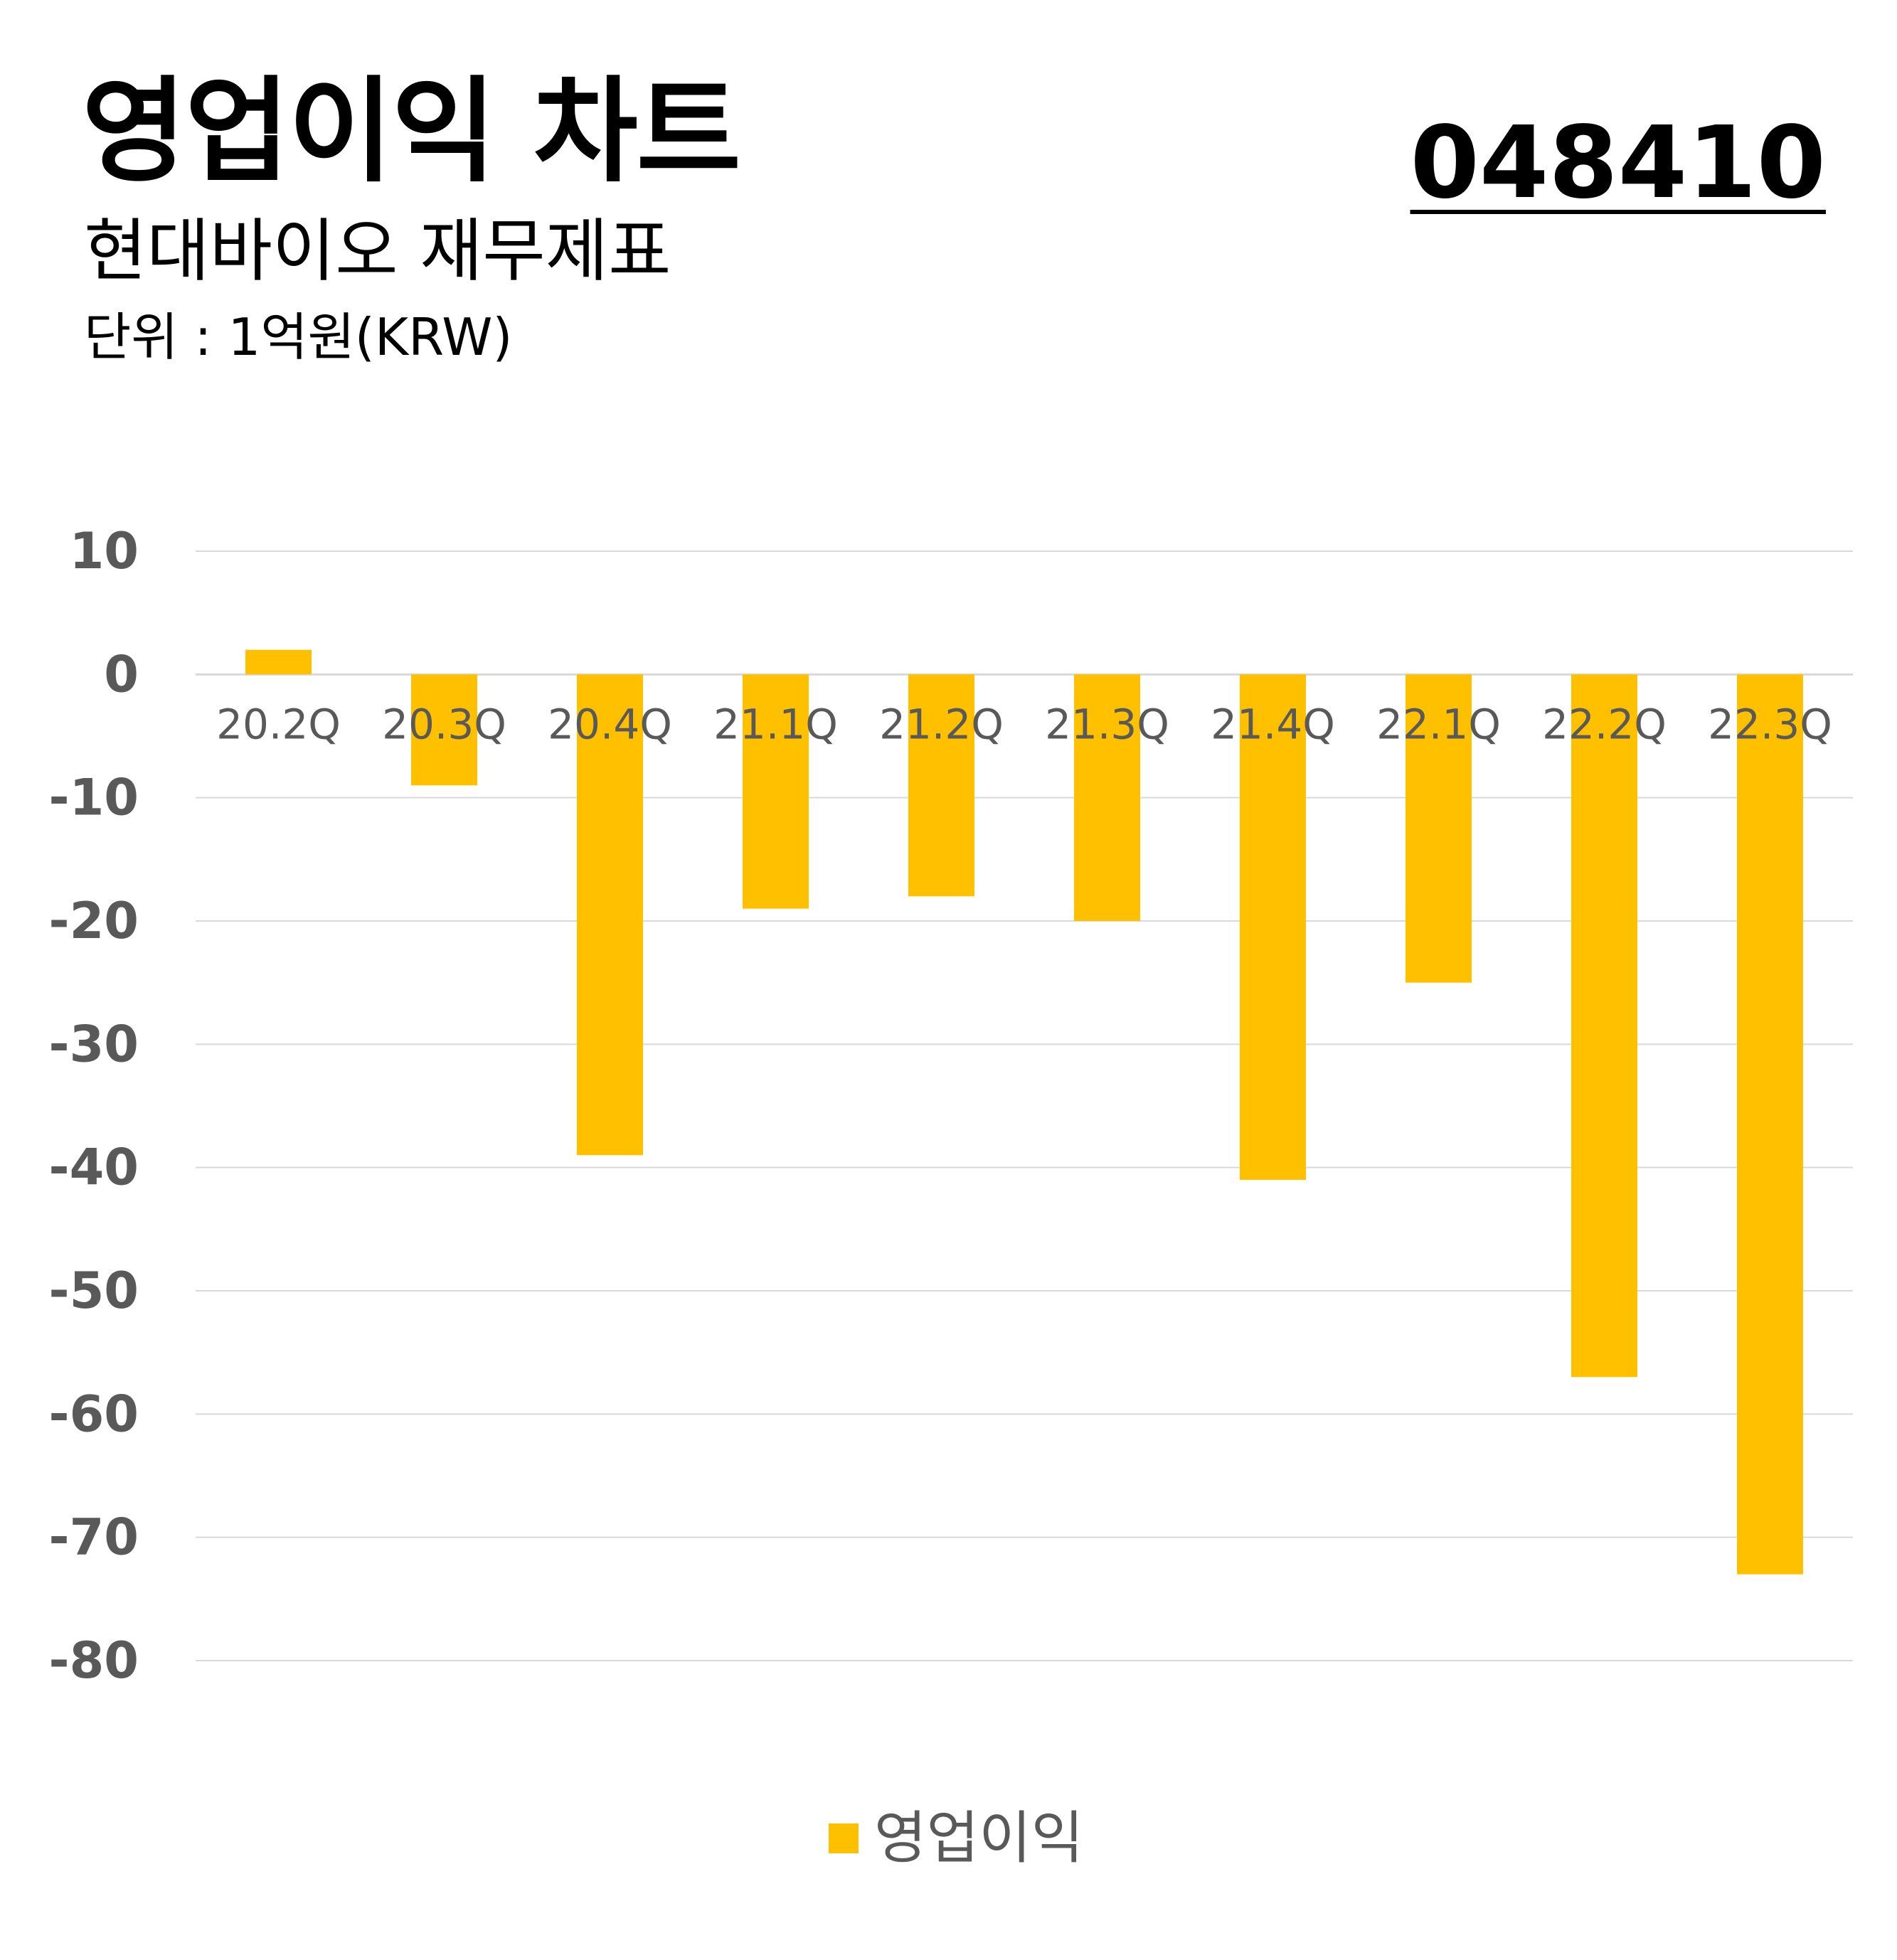  I want to click on legend: 영업이익, so click(956, 1838).